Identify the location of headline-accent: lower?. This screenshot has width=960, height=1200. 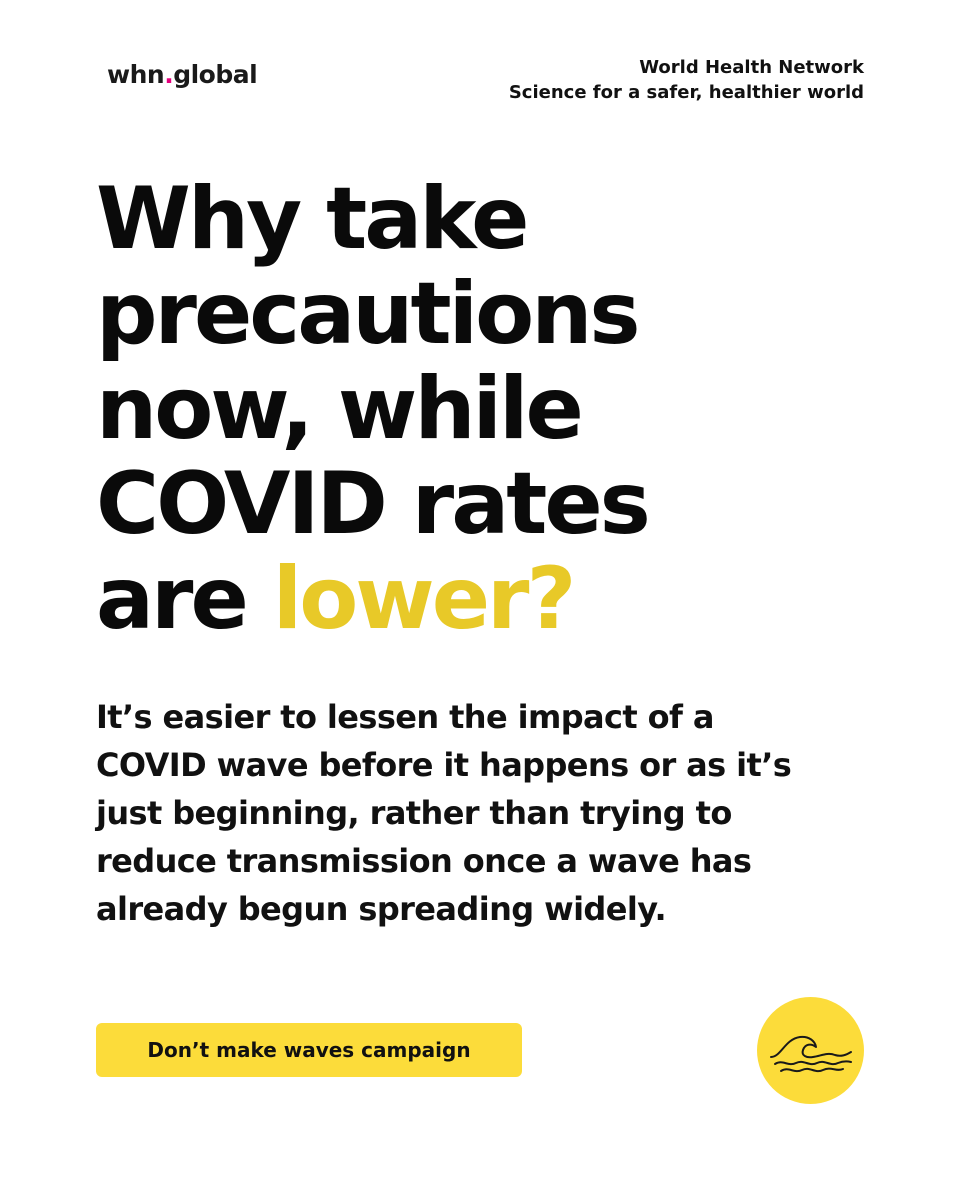
(424, 599).